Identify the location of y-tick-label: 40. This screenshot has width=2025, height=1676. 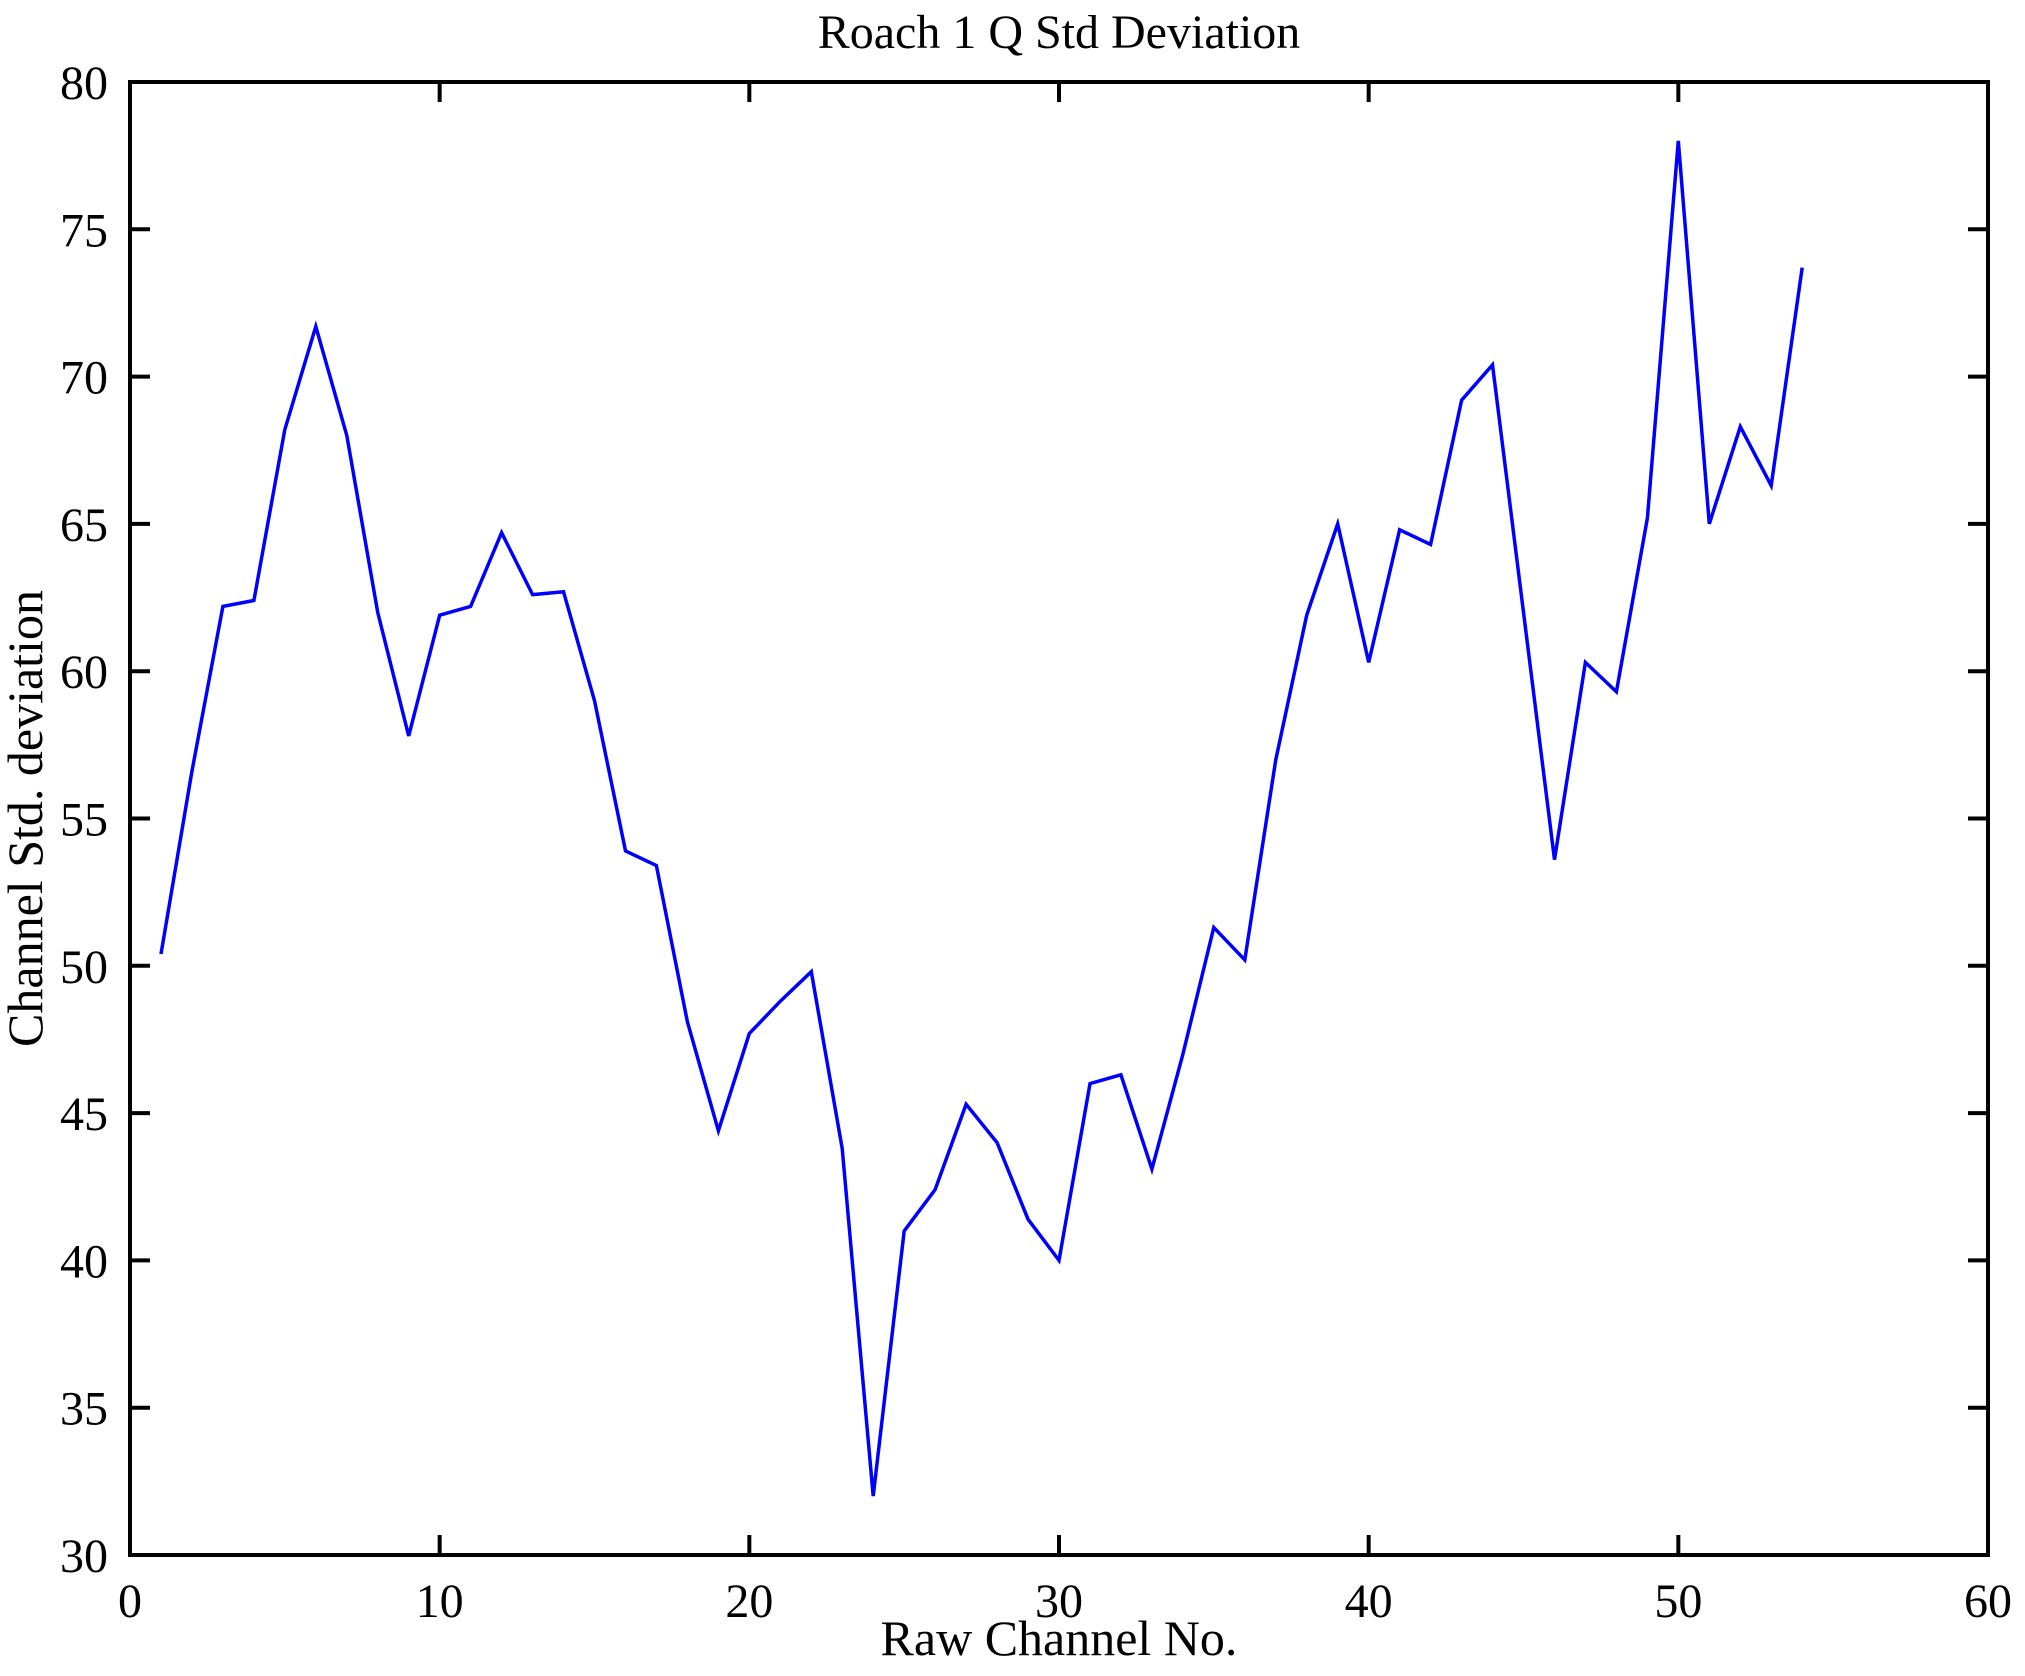
(84, 1261).